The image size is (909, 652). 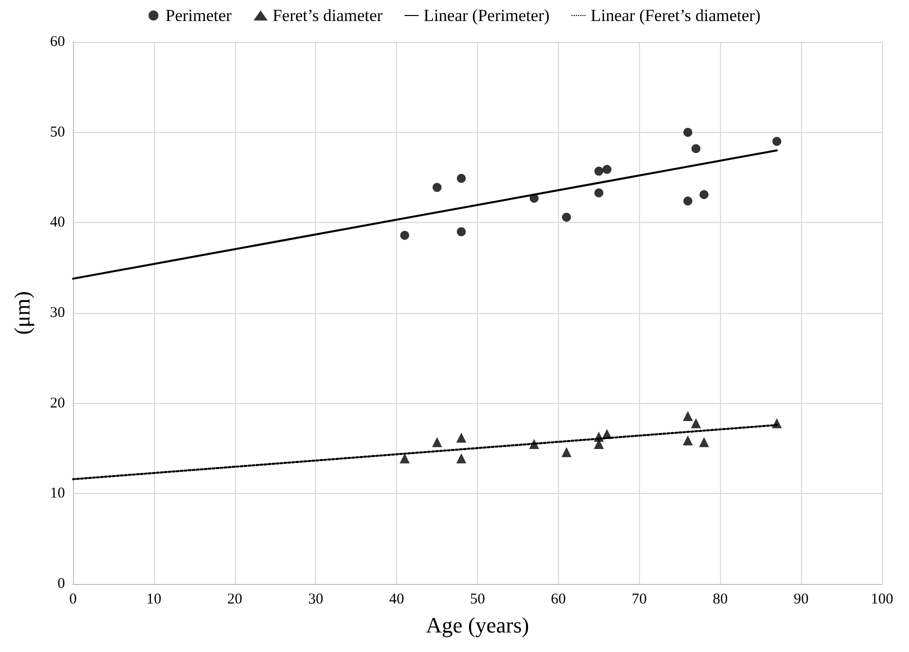 I want to click on legend-label: Linear (Perimeter), so click(x=487, y=15).